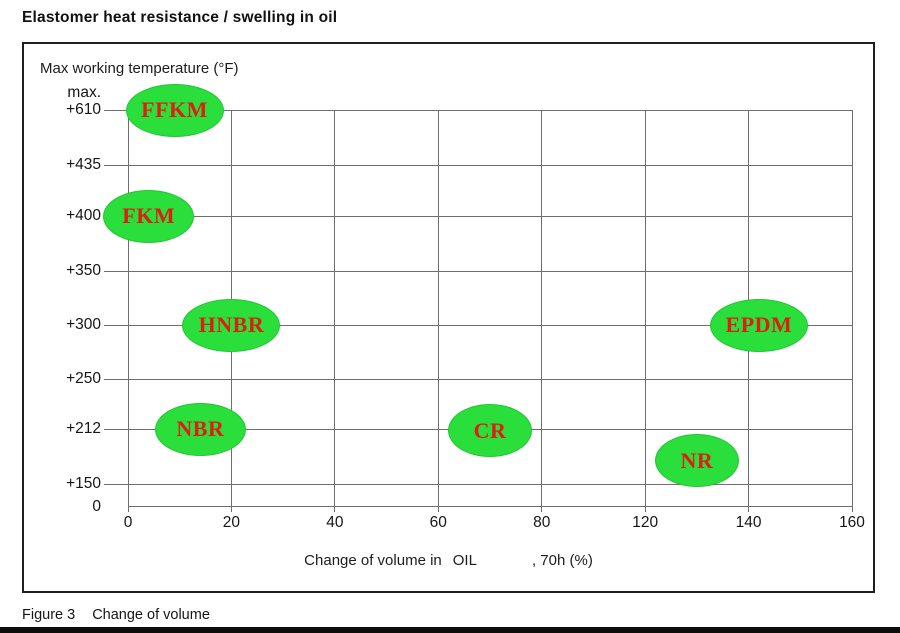  I want to click on data-point-label: FKM, so click(149, 215).